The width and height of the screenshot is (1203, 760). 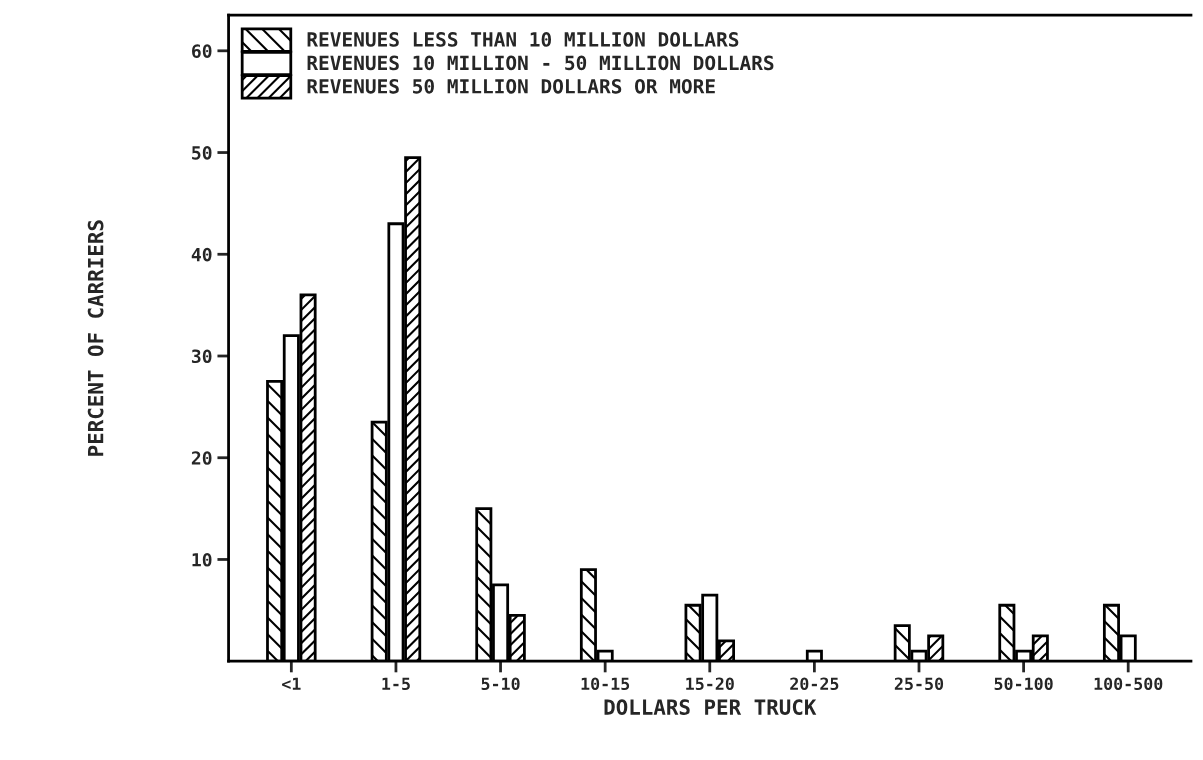 What do you see at coordinates (202, 51) in the screenshot?
I see `y-tick-label: 60` at bounding box center [202, 51].